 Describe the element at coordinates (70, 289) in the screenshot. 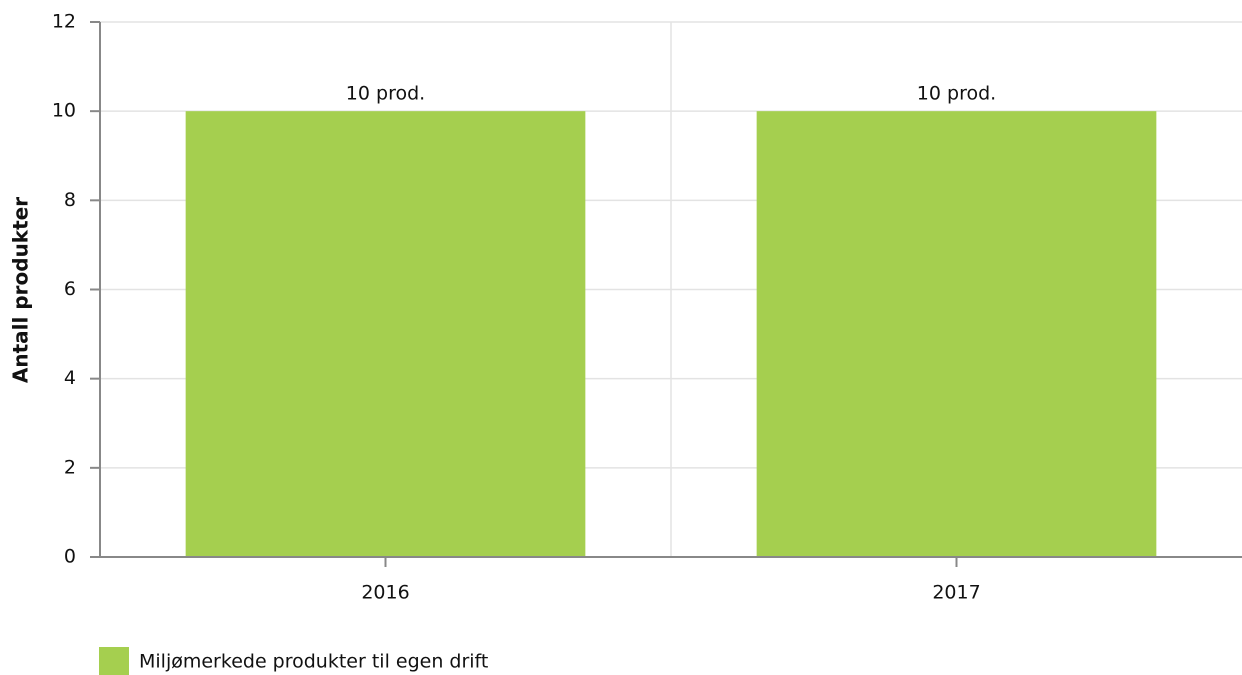

I see `y-tick-label: 6` at that location.